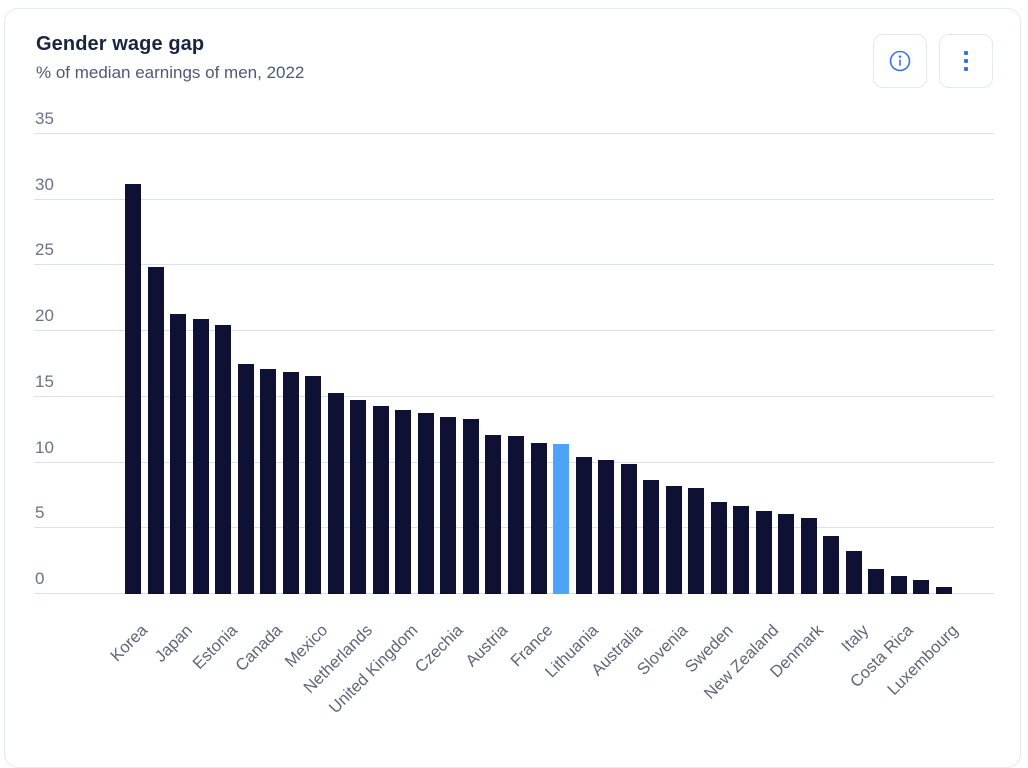 The width and height of the screenshot is (1028, 768). Describe the element at coordinates (628, 528) in the screenshot. I see `bar-australia` at that location.